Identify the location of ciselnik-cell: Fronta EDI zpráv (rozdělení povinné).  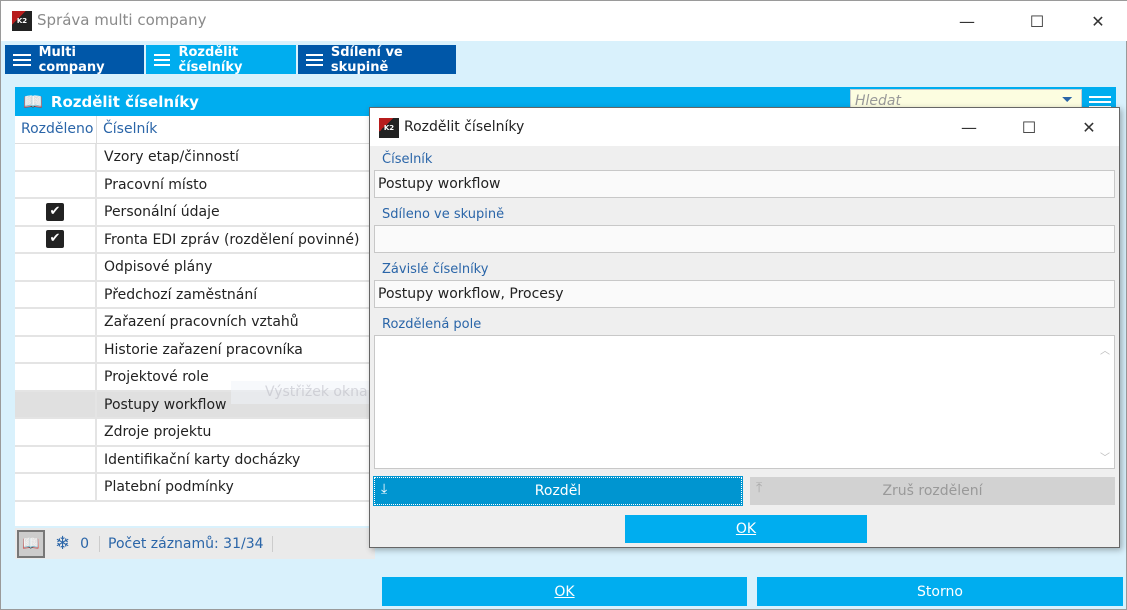
(232, 239).